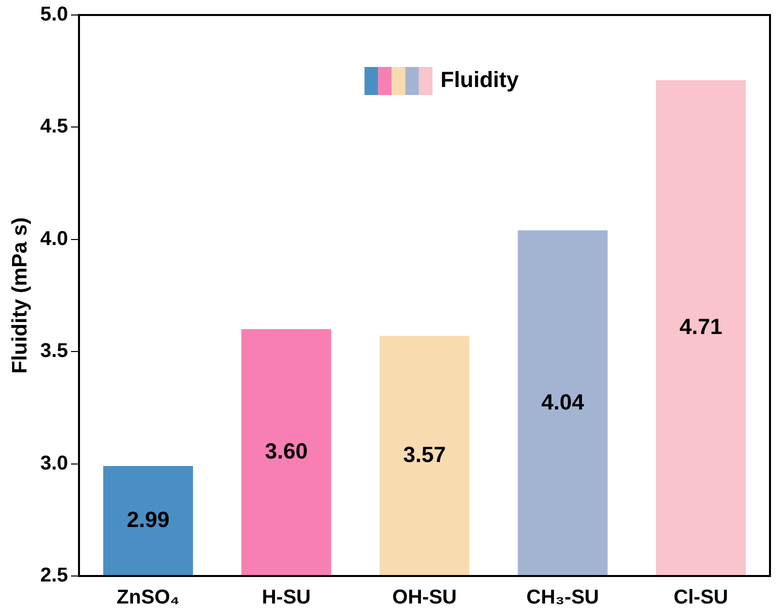 The width and height of the screenshot is (776, 613). Describe the element at coordinates (286, 597) in the screenshot. I see `x-tick-label: H-SU` at that location.